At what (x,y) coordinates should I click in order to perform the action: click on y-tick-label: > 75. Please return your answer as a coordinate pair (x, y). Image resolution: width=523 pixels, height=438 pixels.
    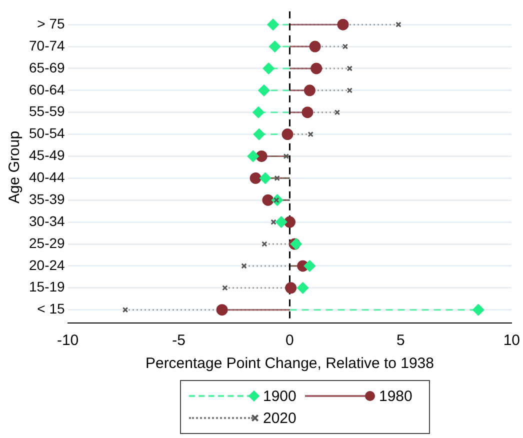
    Looking at the image, I should click on (51, 23).